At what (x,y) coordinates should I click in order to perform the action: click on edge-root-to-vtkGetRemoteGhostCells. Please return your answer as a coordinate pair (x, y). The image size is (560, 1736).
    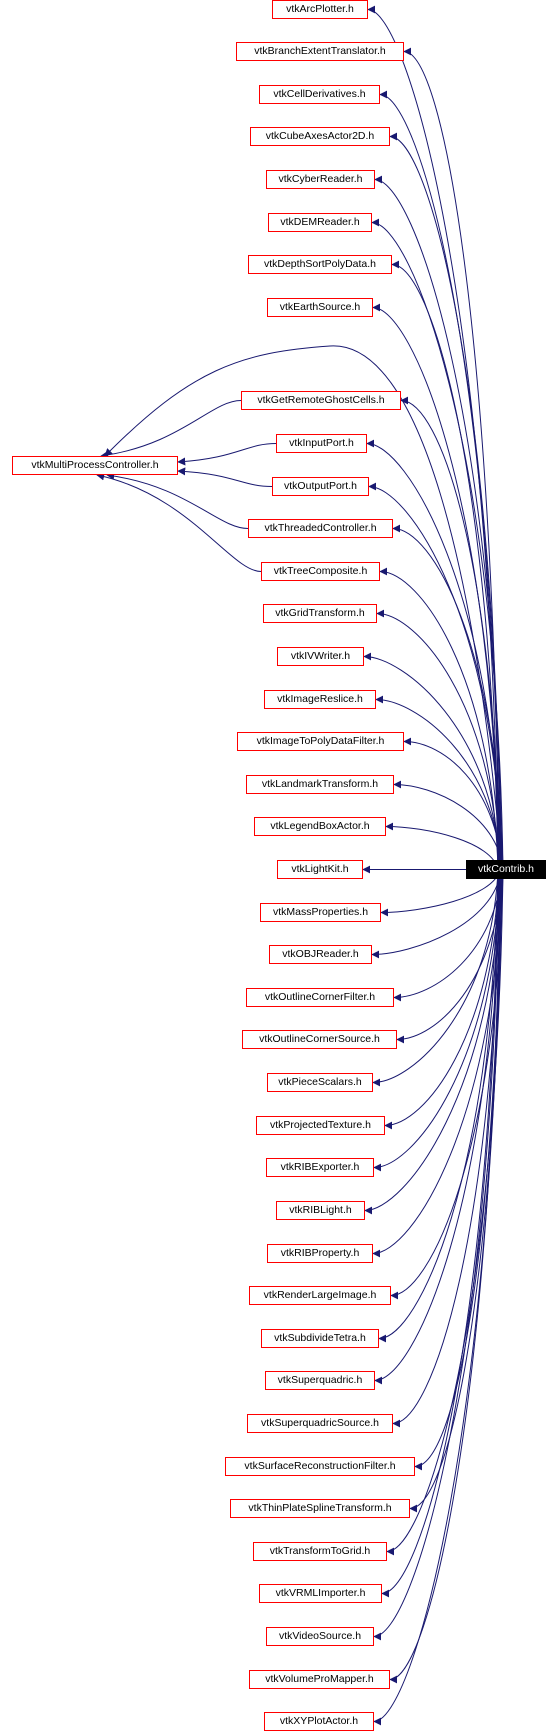
    Looking at the image, I should click on (450, 633).